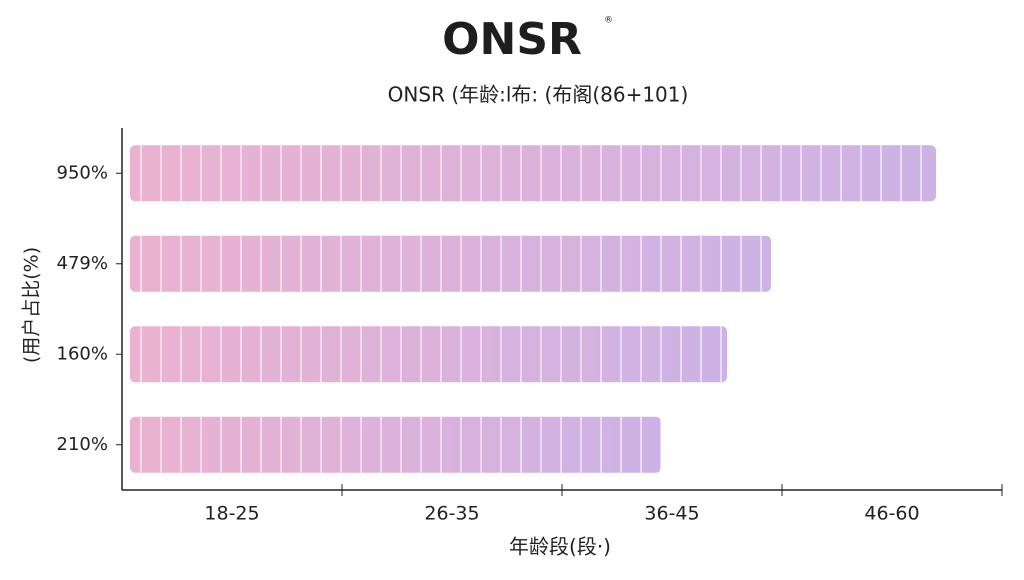 This screenshot has height=580, width=1024. What do you see at coordinates (231, 514) in the screenshot?
I see `x-tick-label: 18-25` at bounding box center [231, 514].